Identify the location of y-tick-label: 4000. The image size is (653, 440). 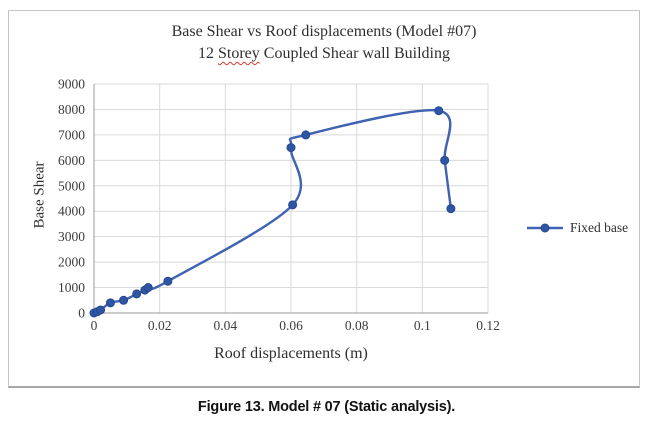
(71, 211).